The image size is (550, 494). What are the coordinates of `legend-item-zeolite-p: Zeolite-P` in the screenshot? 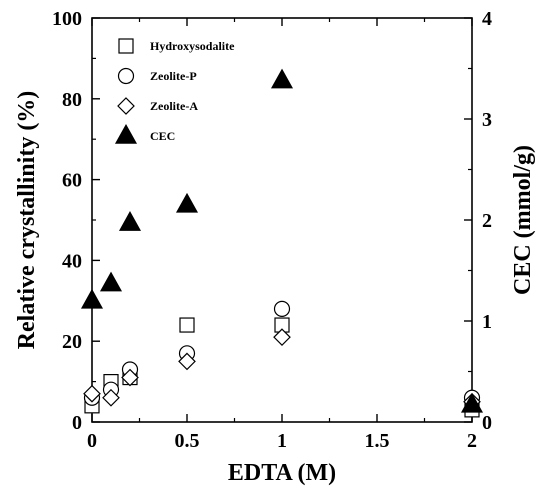 It's located at (157, 76).